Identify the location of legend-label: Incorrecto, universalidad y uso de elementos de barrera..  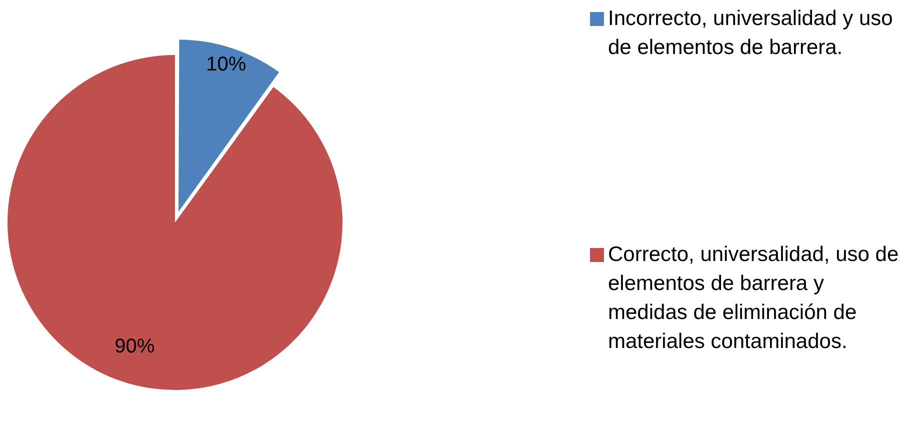
(751, 33).